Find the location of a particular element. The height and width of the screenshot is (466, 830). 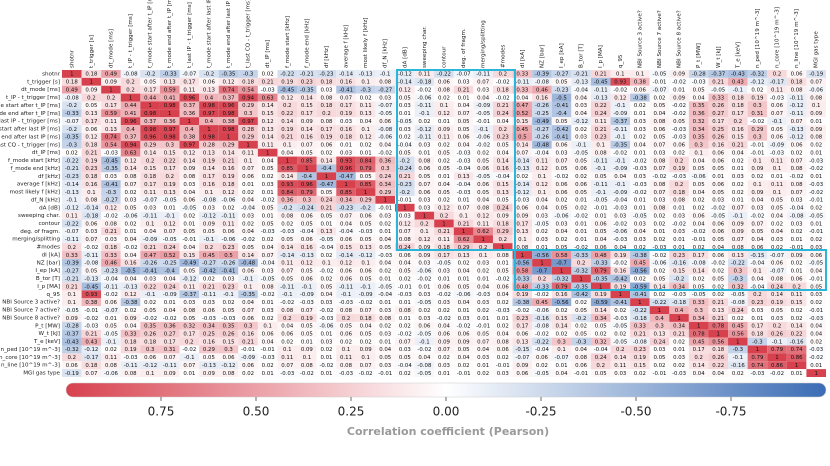

cell-value: -0.03 is located at coordinates (366, 232).